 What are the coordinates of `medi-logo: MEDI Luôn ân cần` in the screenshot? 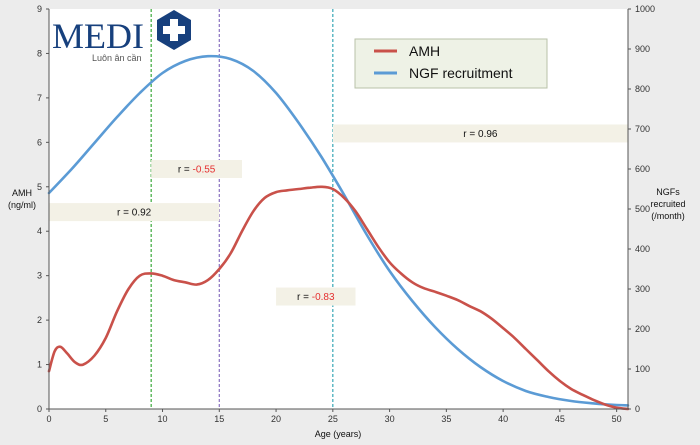 It's located at (121, 36).